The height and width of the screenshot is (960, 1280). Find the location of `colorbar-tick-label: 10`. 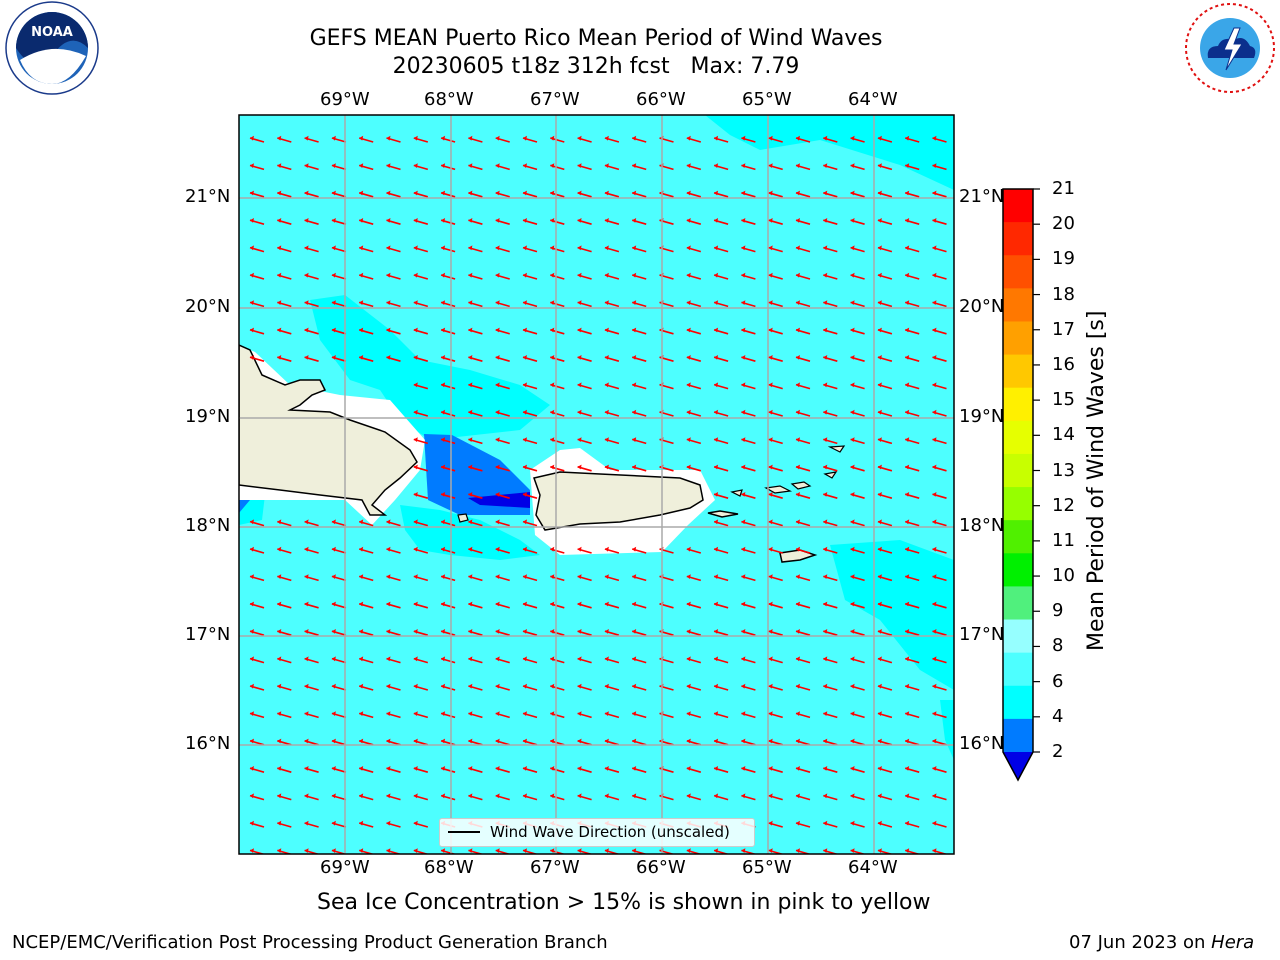

colorbar-tick-label: 10 is located at coordinates (1063, 576).